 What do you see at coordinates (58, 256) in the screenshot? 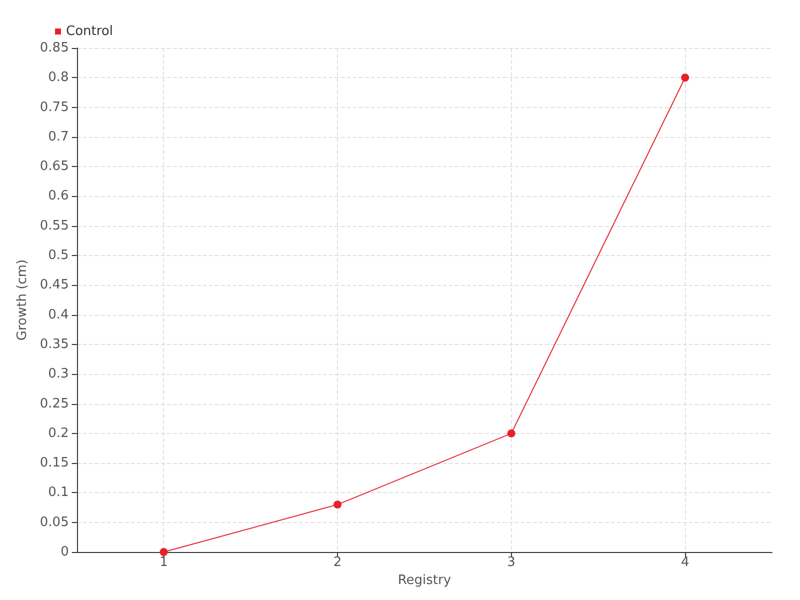
I see `y-tick-label: 0.5` at bounding box center [58, 256].